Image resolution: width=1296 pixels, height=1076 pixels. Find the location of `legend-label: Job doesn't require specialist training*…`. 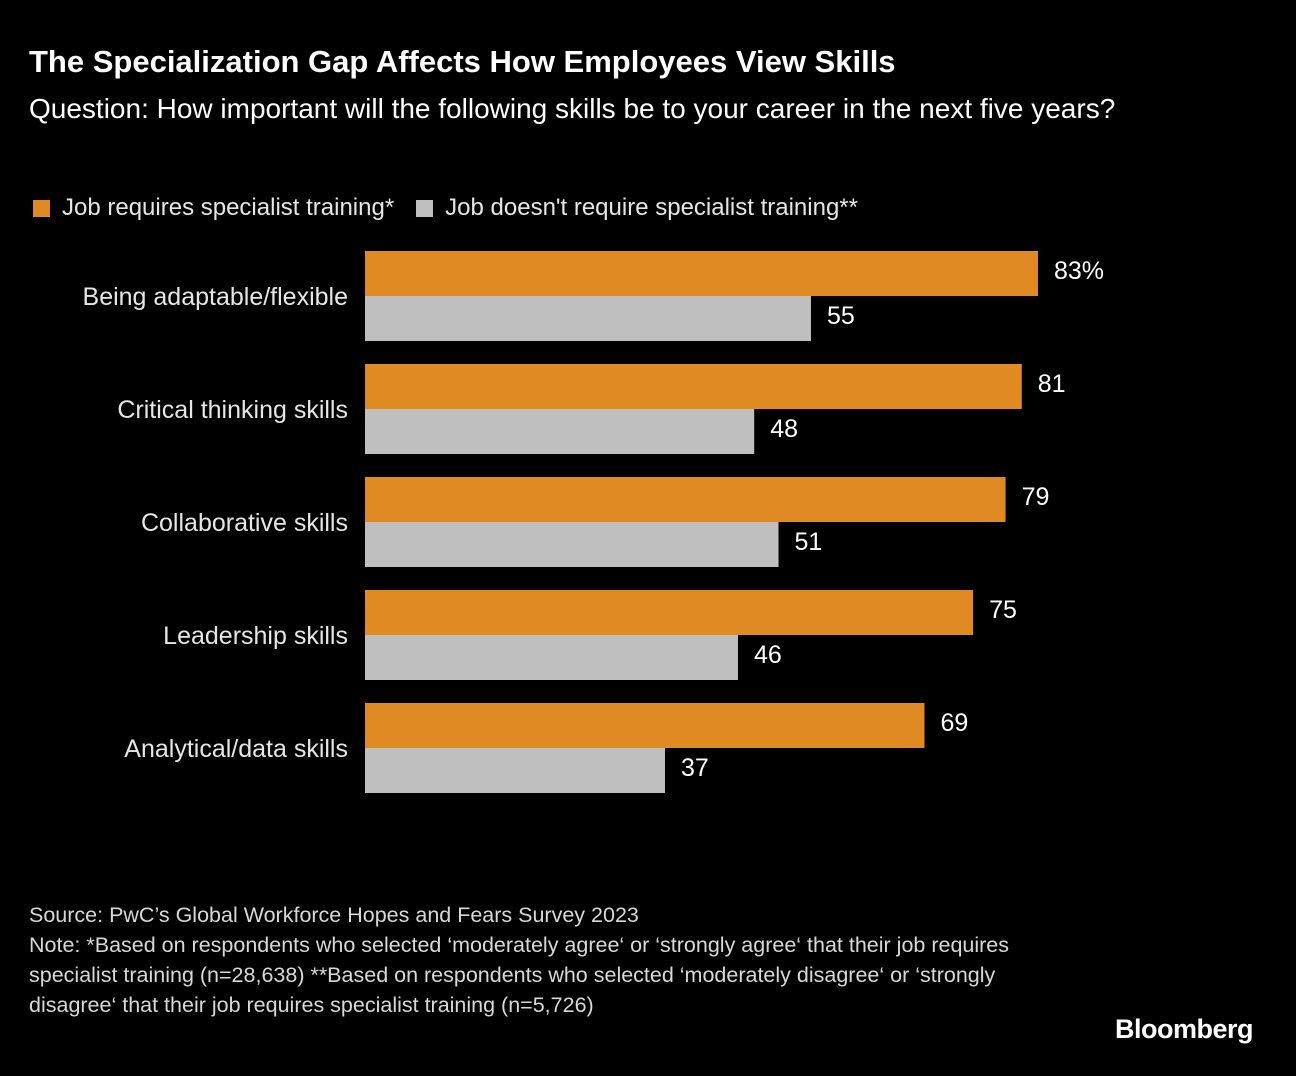

legend-label: Job doesn't require specialist training*… is located at coordinates (651, 207).